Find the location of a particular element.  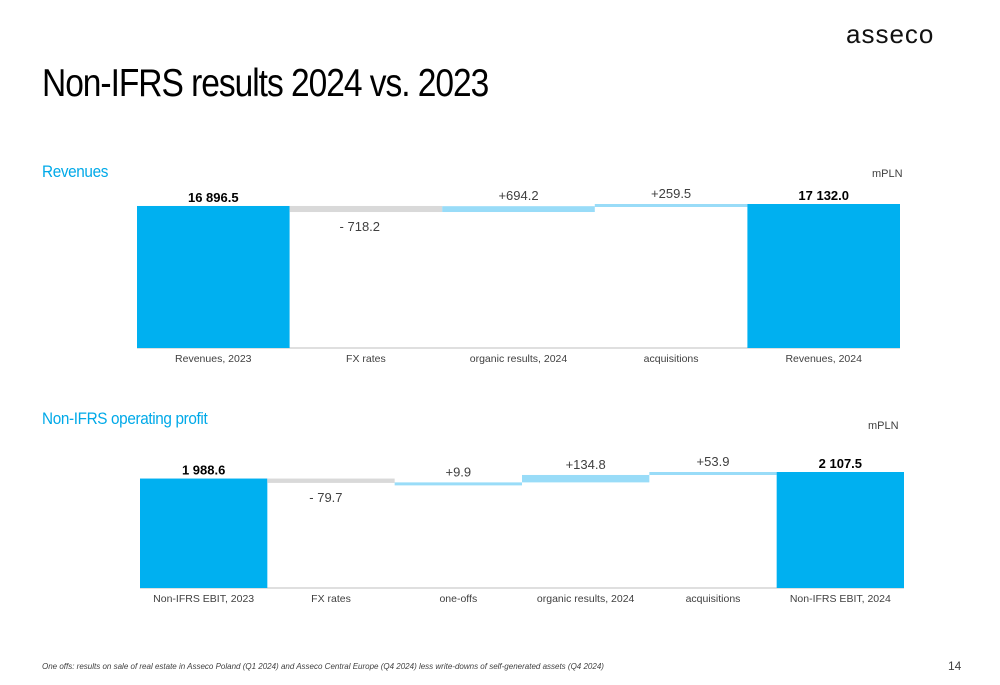

category-label: one-offs is located at coordinates (458, 599).